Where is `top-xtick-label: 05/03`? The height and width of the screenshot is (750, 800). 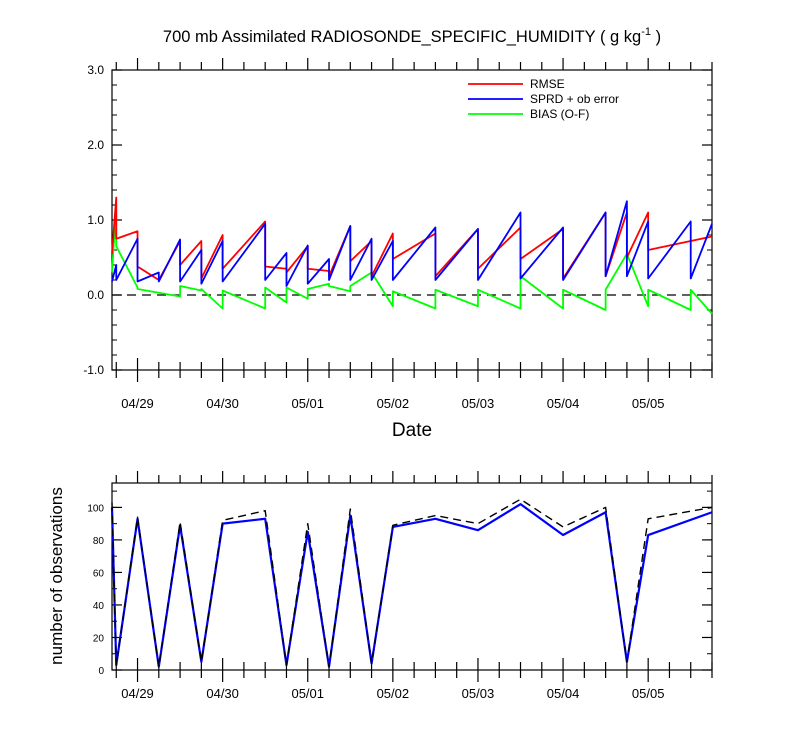
top-xtick-label: 05/03 is located at coordinates (478, 403).